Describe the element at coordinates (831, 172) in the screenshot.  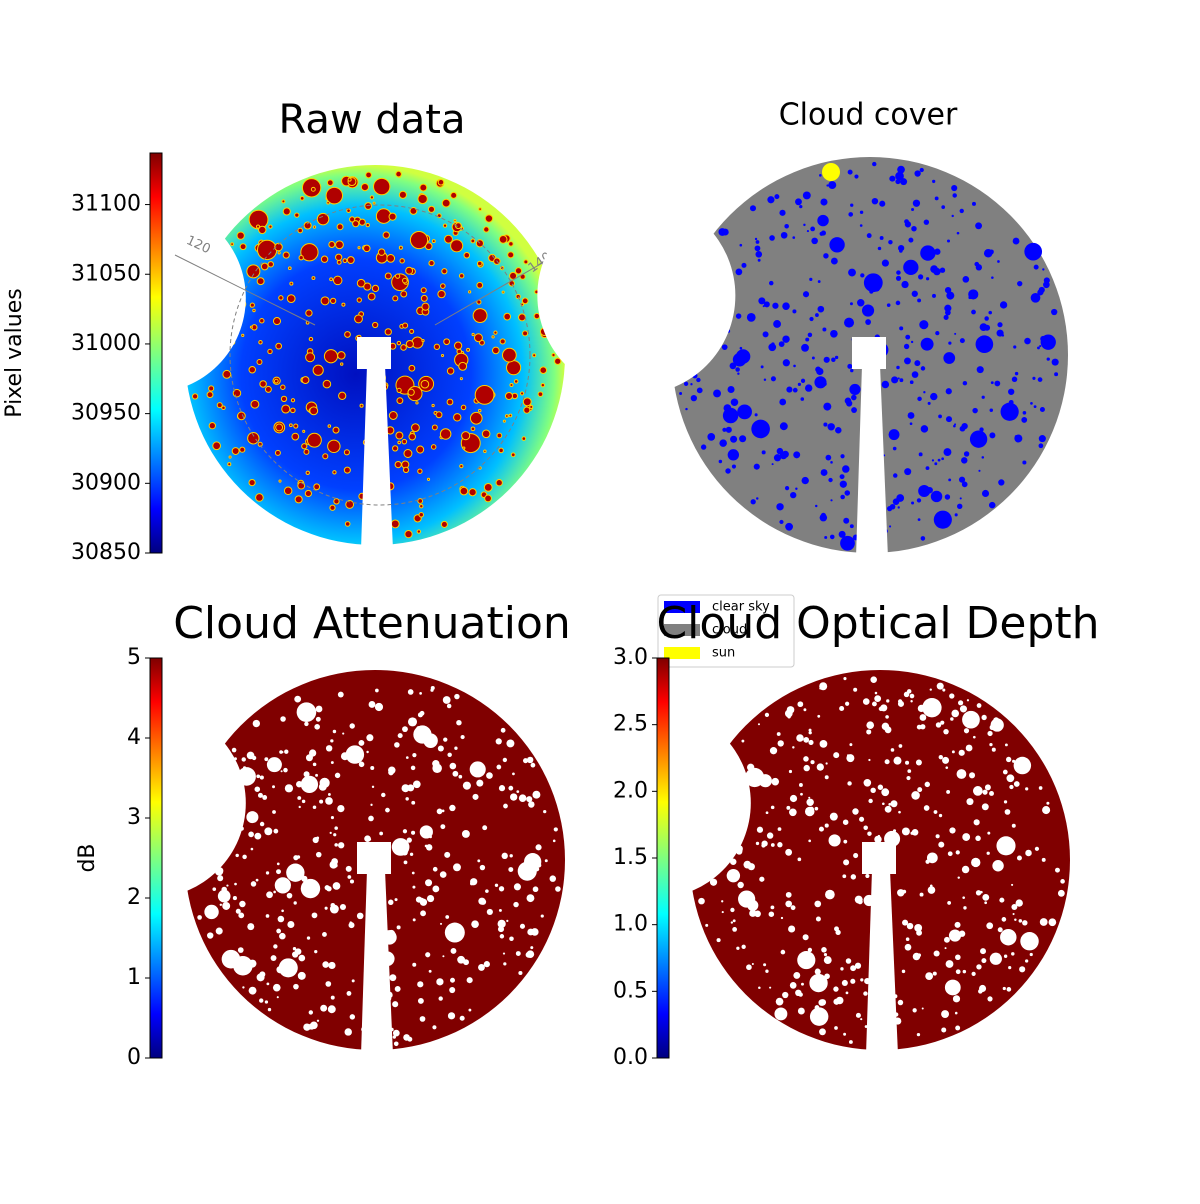
I see `sun-marker` at that location.